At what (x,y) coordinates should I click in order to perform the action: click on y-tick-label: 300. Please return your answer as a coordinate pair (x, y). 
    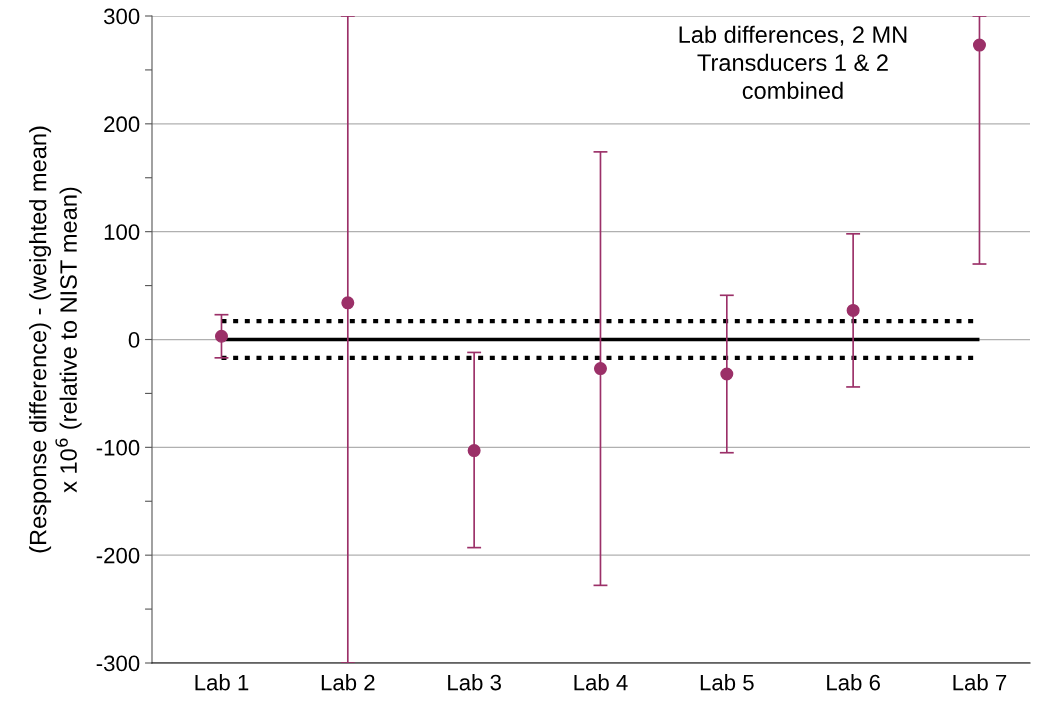
    Looking at the image, I should click on (121, 16).